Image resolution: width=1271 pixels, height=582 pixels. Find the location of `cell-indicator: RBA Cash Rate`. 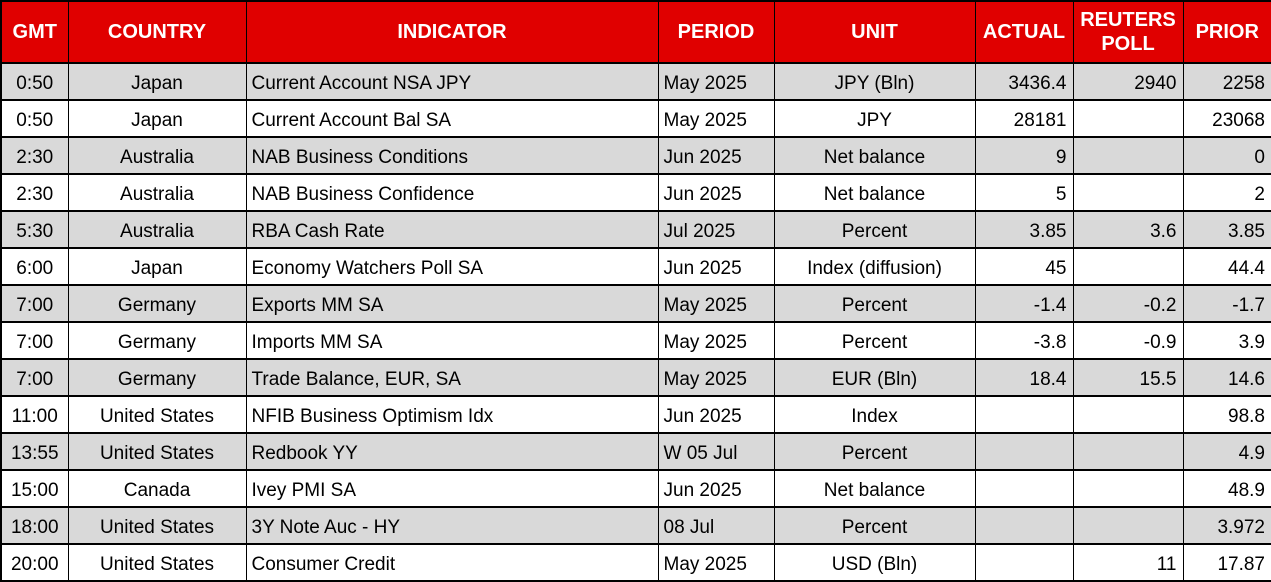

cell-indicator: RBA Cash Rate is located at coordinates (452, 229).